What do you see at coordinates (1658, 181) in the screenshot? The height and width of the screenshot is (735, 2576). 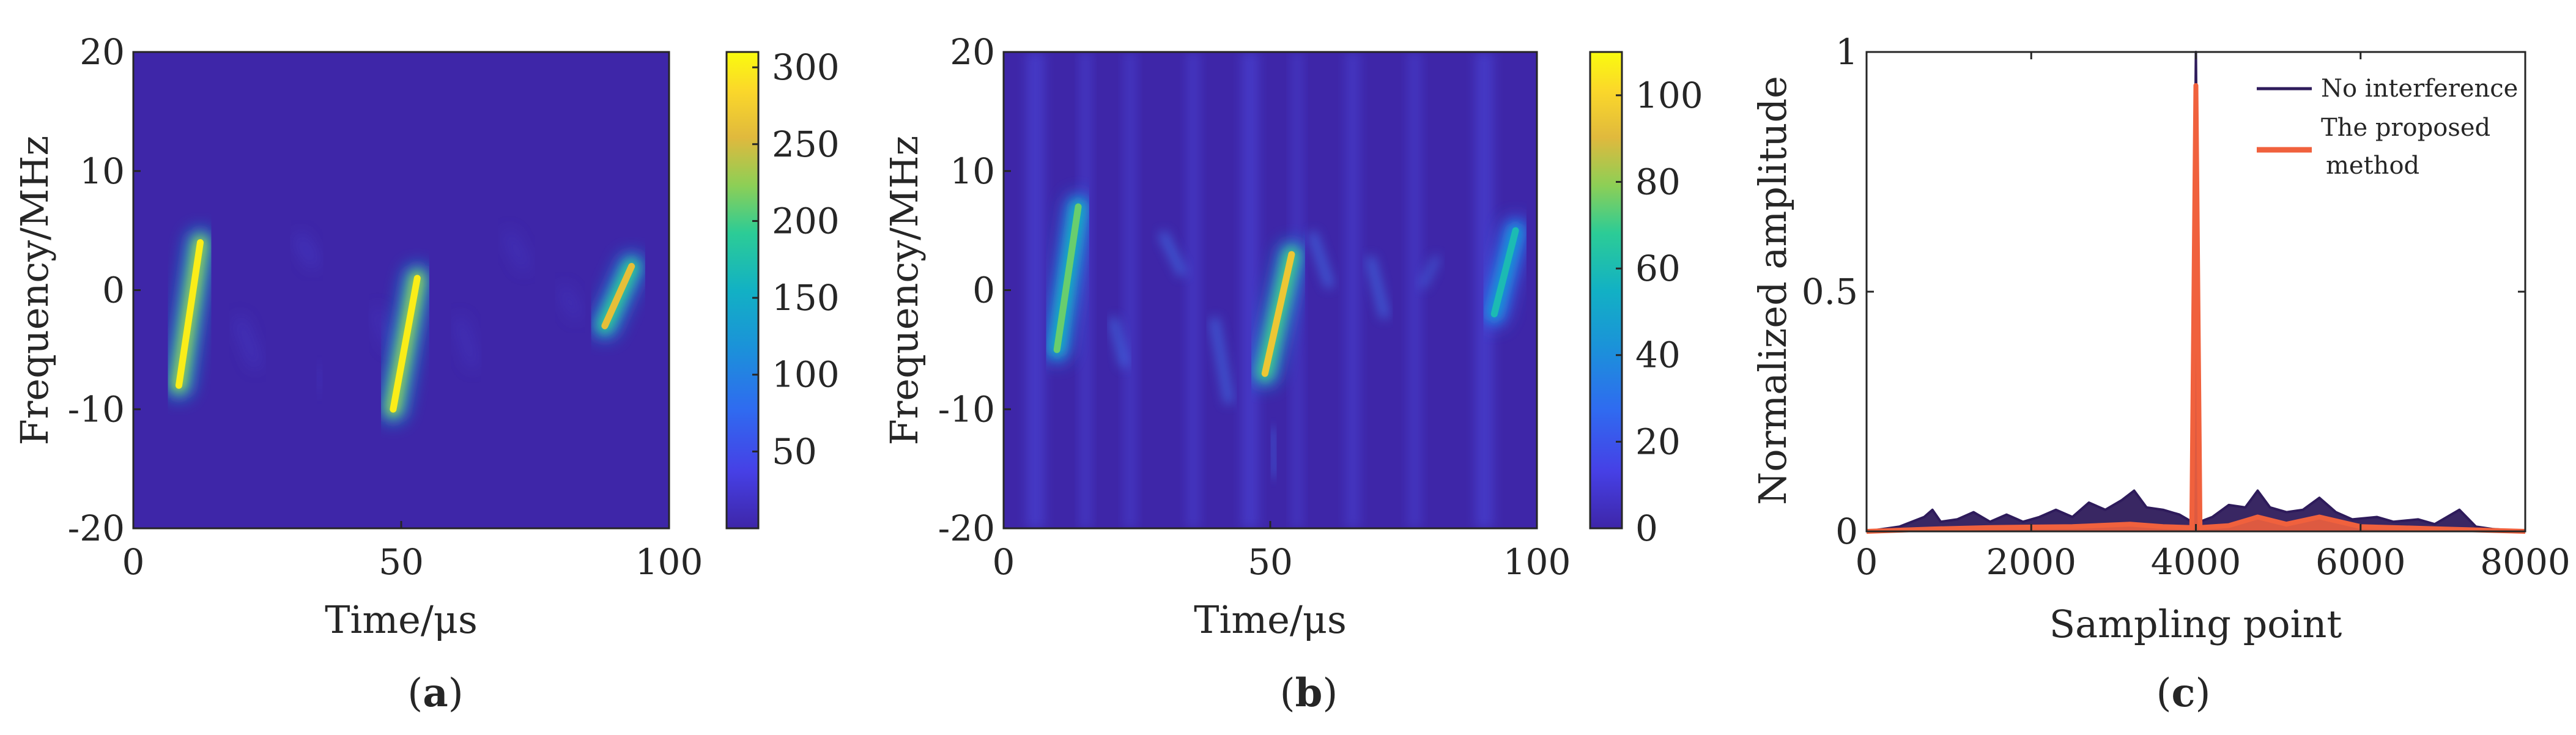 I see `colorbar-tick-label: 80` at bounding box center [1658, 181].